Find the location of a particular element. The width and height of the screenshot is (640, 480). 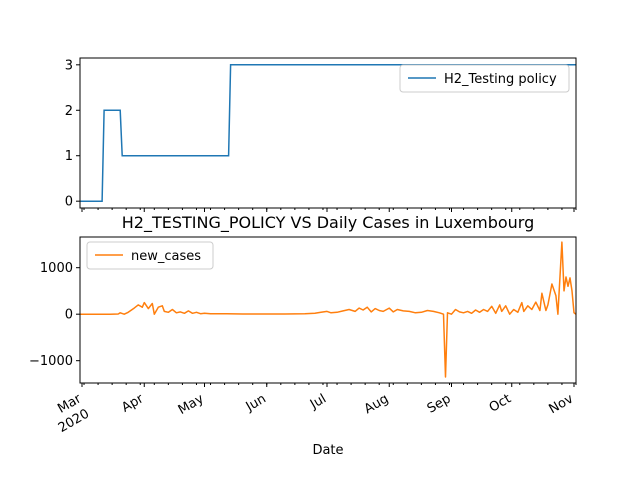

x-tick-label: Jul is located at coordinates (318, 401).